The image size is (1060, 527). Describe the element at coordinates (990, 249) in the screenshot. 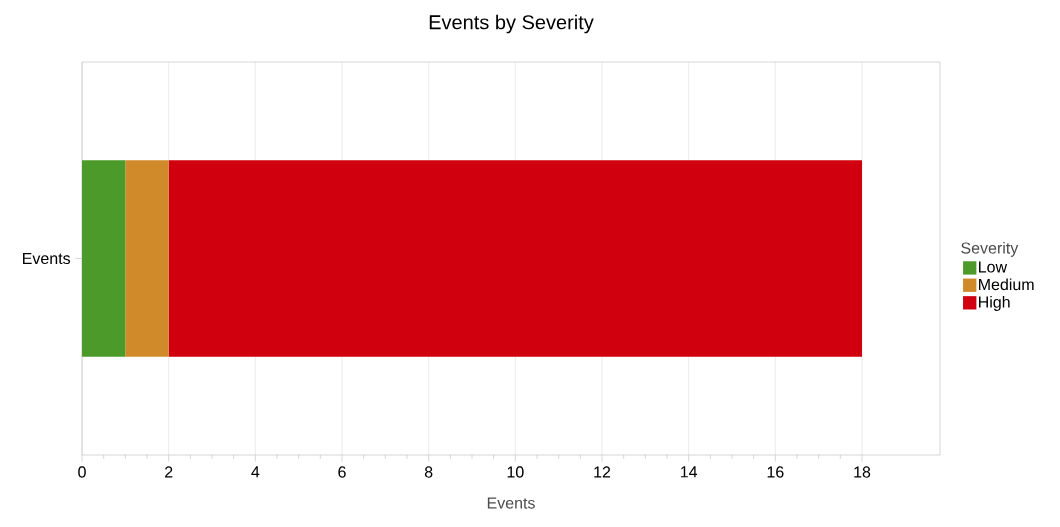

I see `legend-title: Severity` at that location.